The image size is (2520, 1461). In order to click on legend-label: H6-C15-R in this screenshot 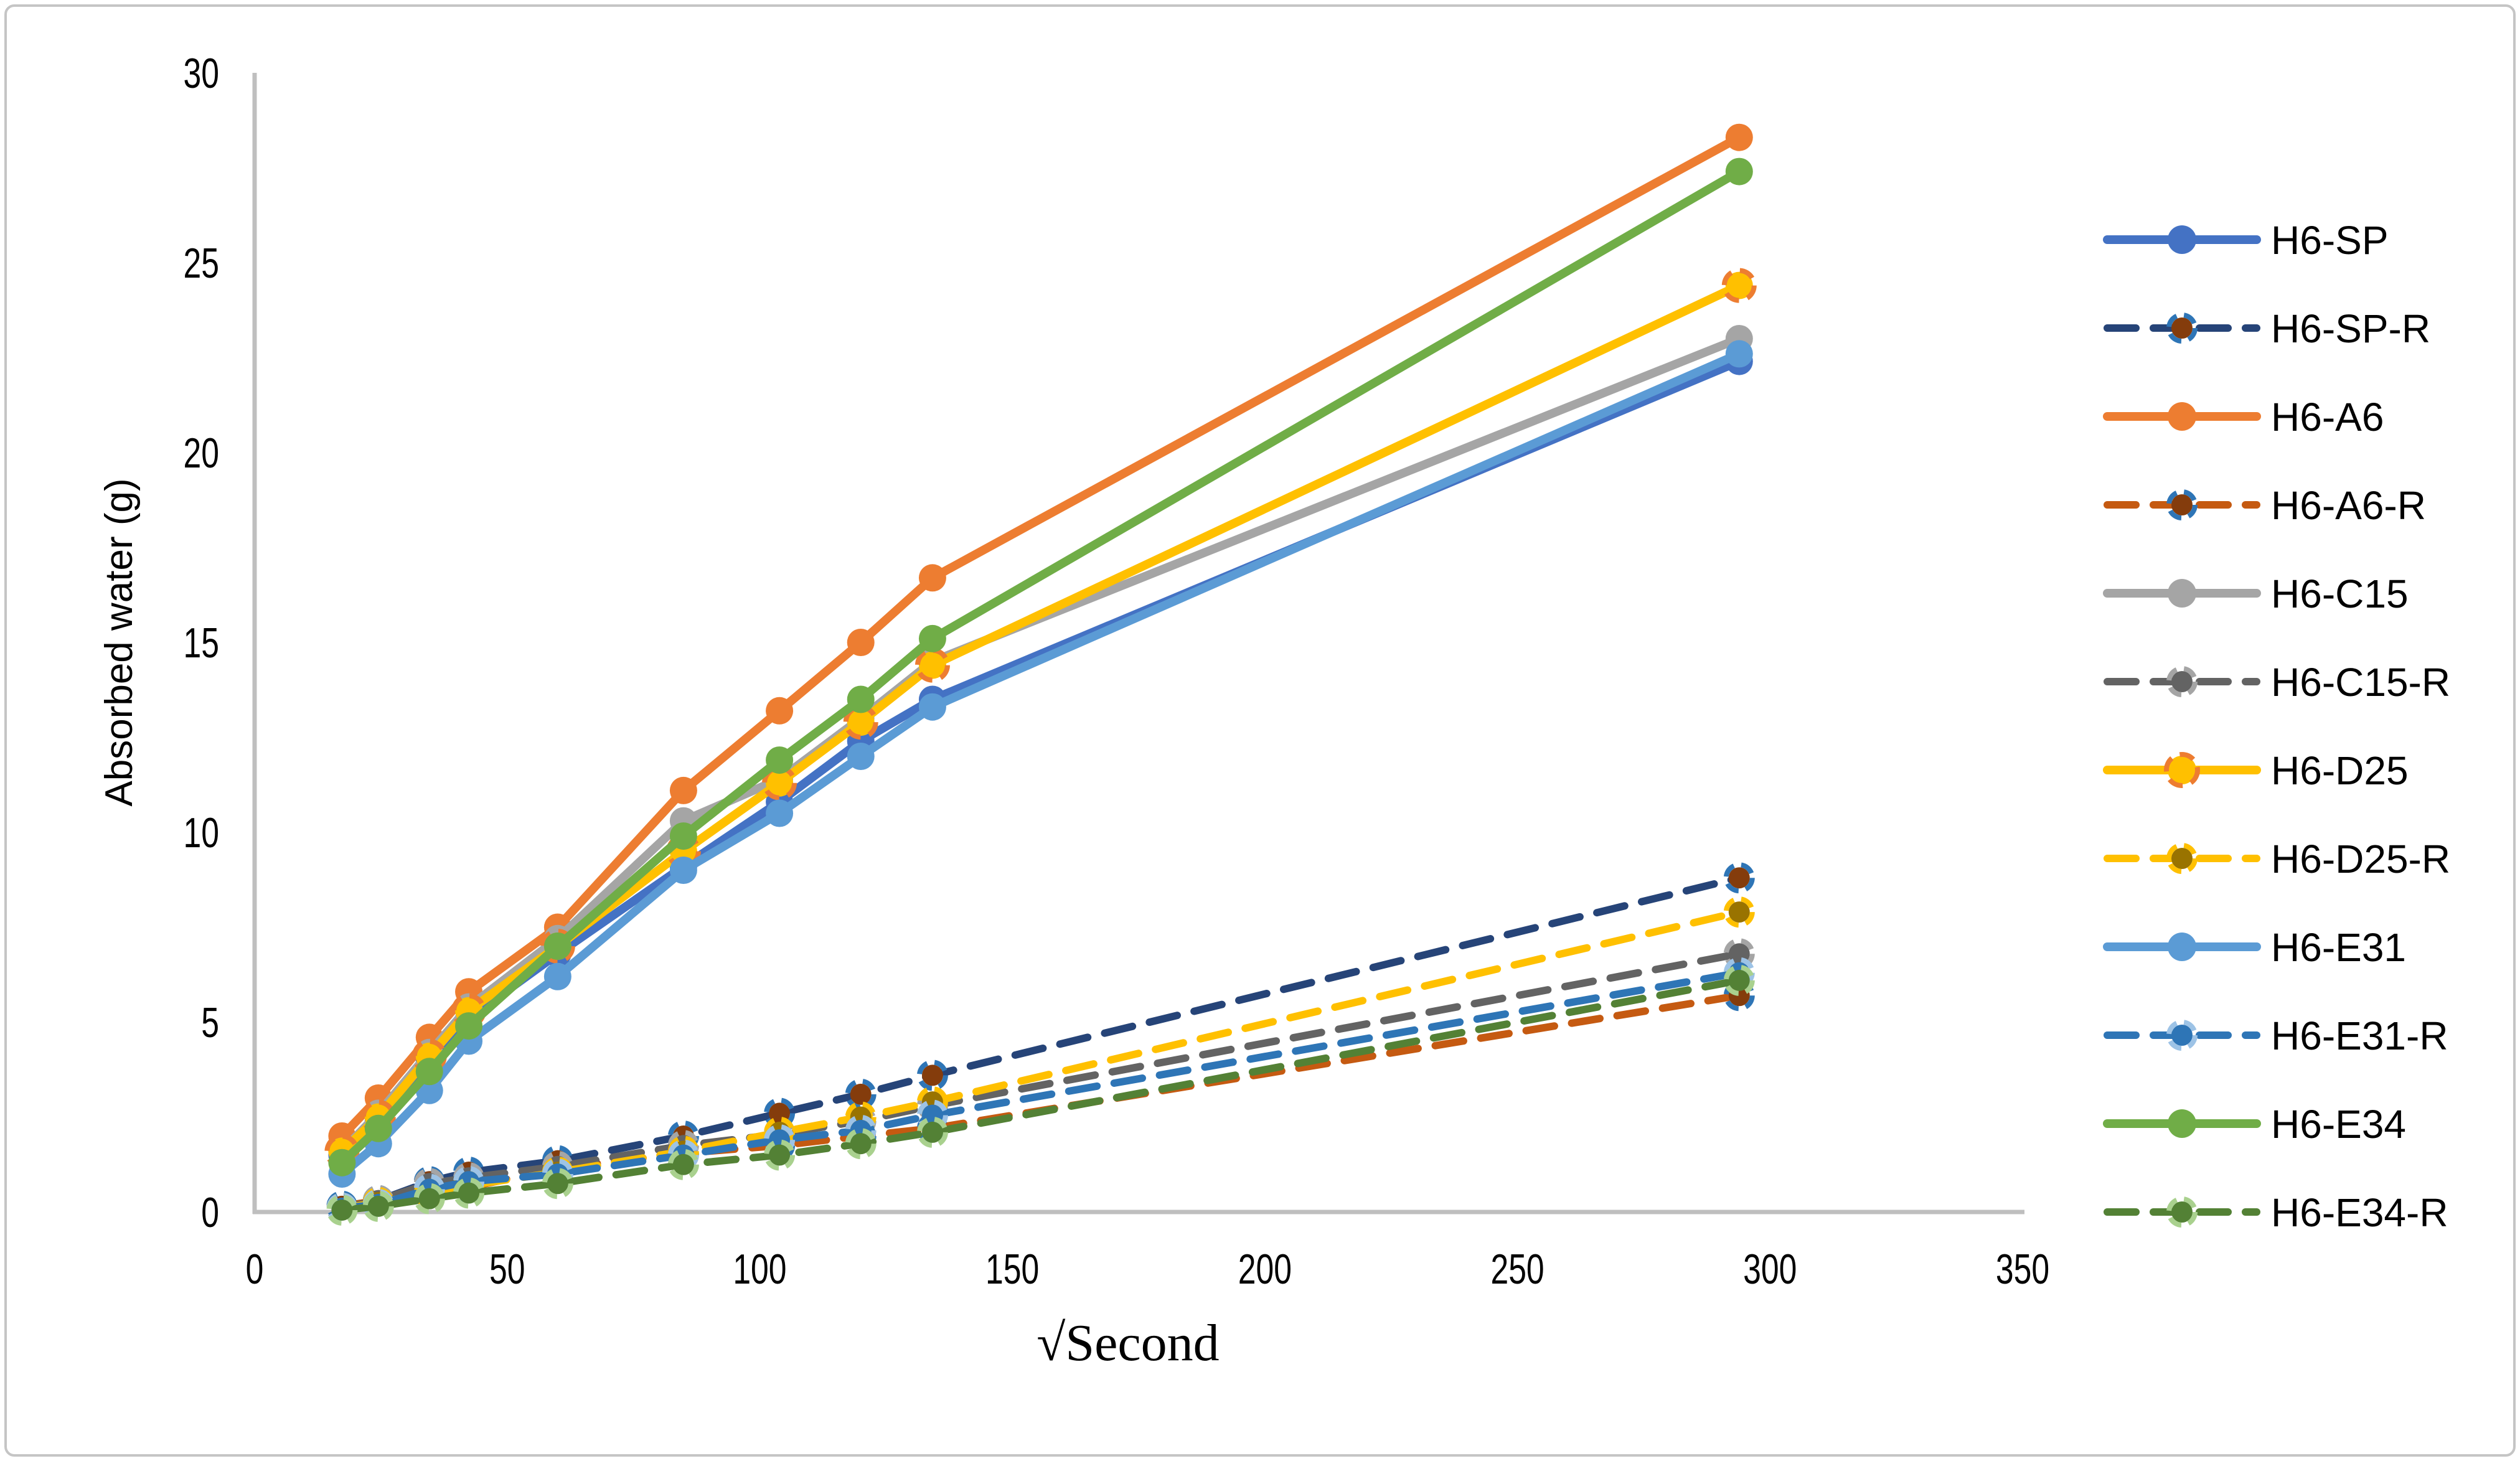, I will do `click(2360, 682)`.